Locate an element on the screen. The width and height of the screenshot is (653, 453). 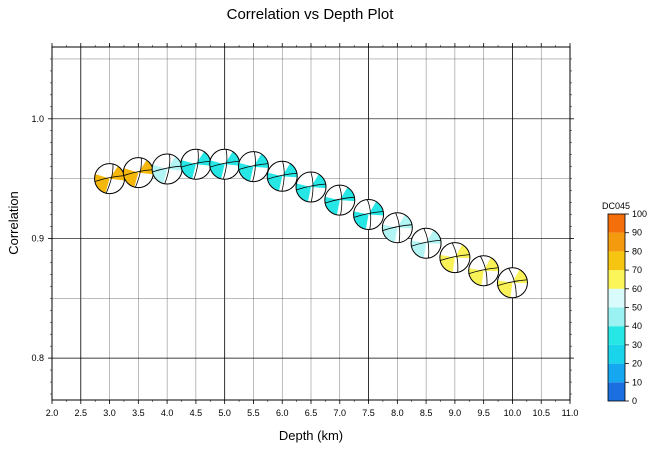
x-tick-label: 5.0 is located at coordinates (224, 413).